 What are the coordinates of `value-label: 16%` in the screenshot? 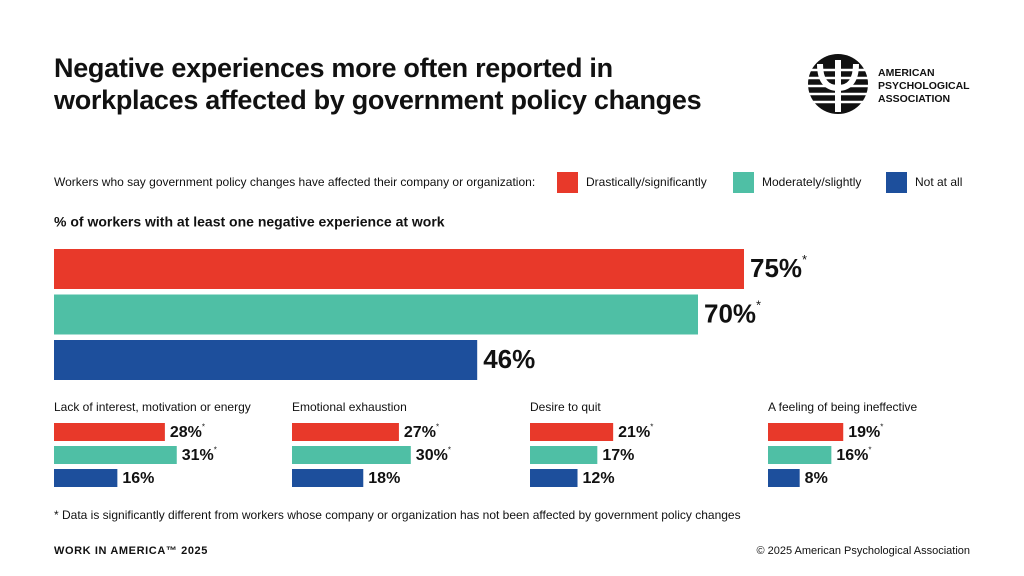 It's located at (138, 478).